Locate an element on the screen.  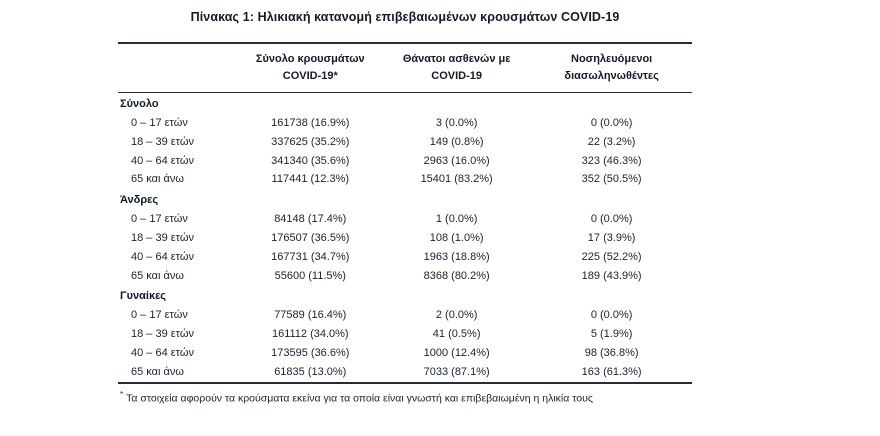
cases-value: 84148 (17.4%) is located at coordinates (310, 219).